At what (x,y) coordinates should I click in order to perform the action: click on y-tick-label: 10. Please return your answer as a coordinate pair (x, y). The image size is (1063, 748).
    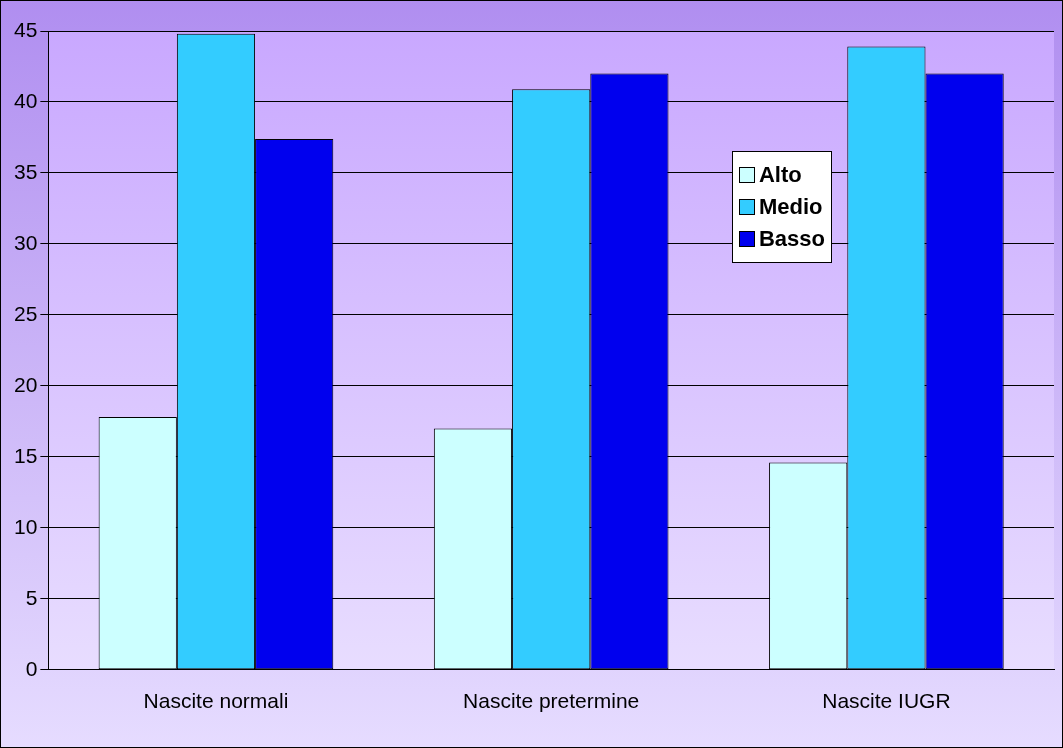
    Looking at the image, I should click on (26, 526).